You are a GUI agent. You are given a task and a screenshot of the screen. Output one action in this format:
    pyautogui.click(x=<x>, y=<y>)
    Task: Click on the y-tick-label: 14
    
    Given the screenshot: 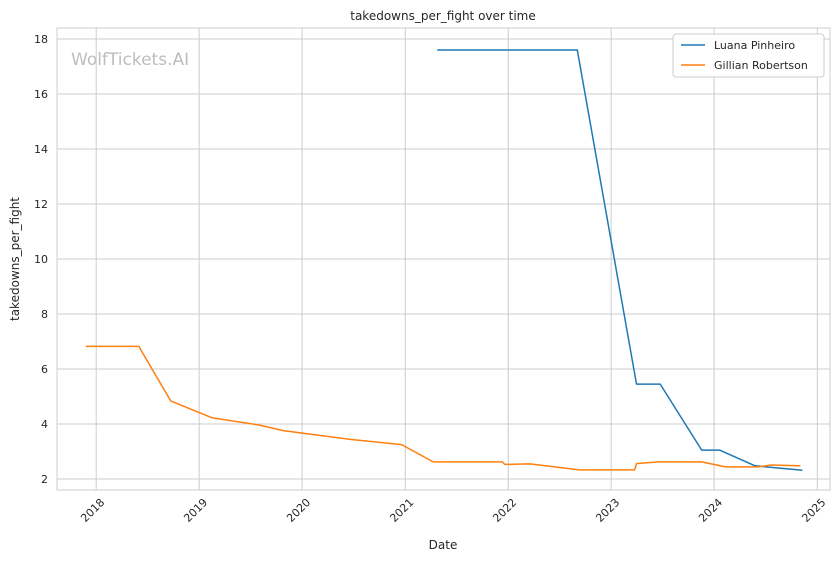 What is the action you would take?
    pyautogui.click(x=41, y=149)
    